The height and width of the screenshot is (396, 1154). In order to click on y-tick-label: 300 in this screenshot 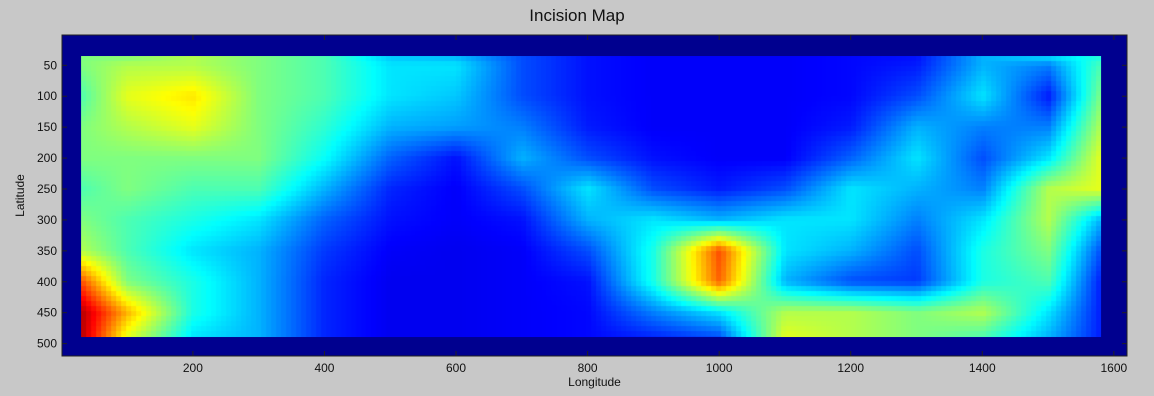, I will do `click(47, 220)`.